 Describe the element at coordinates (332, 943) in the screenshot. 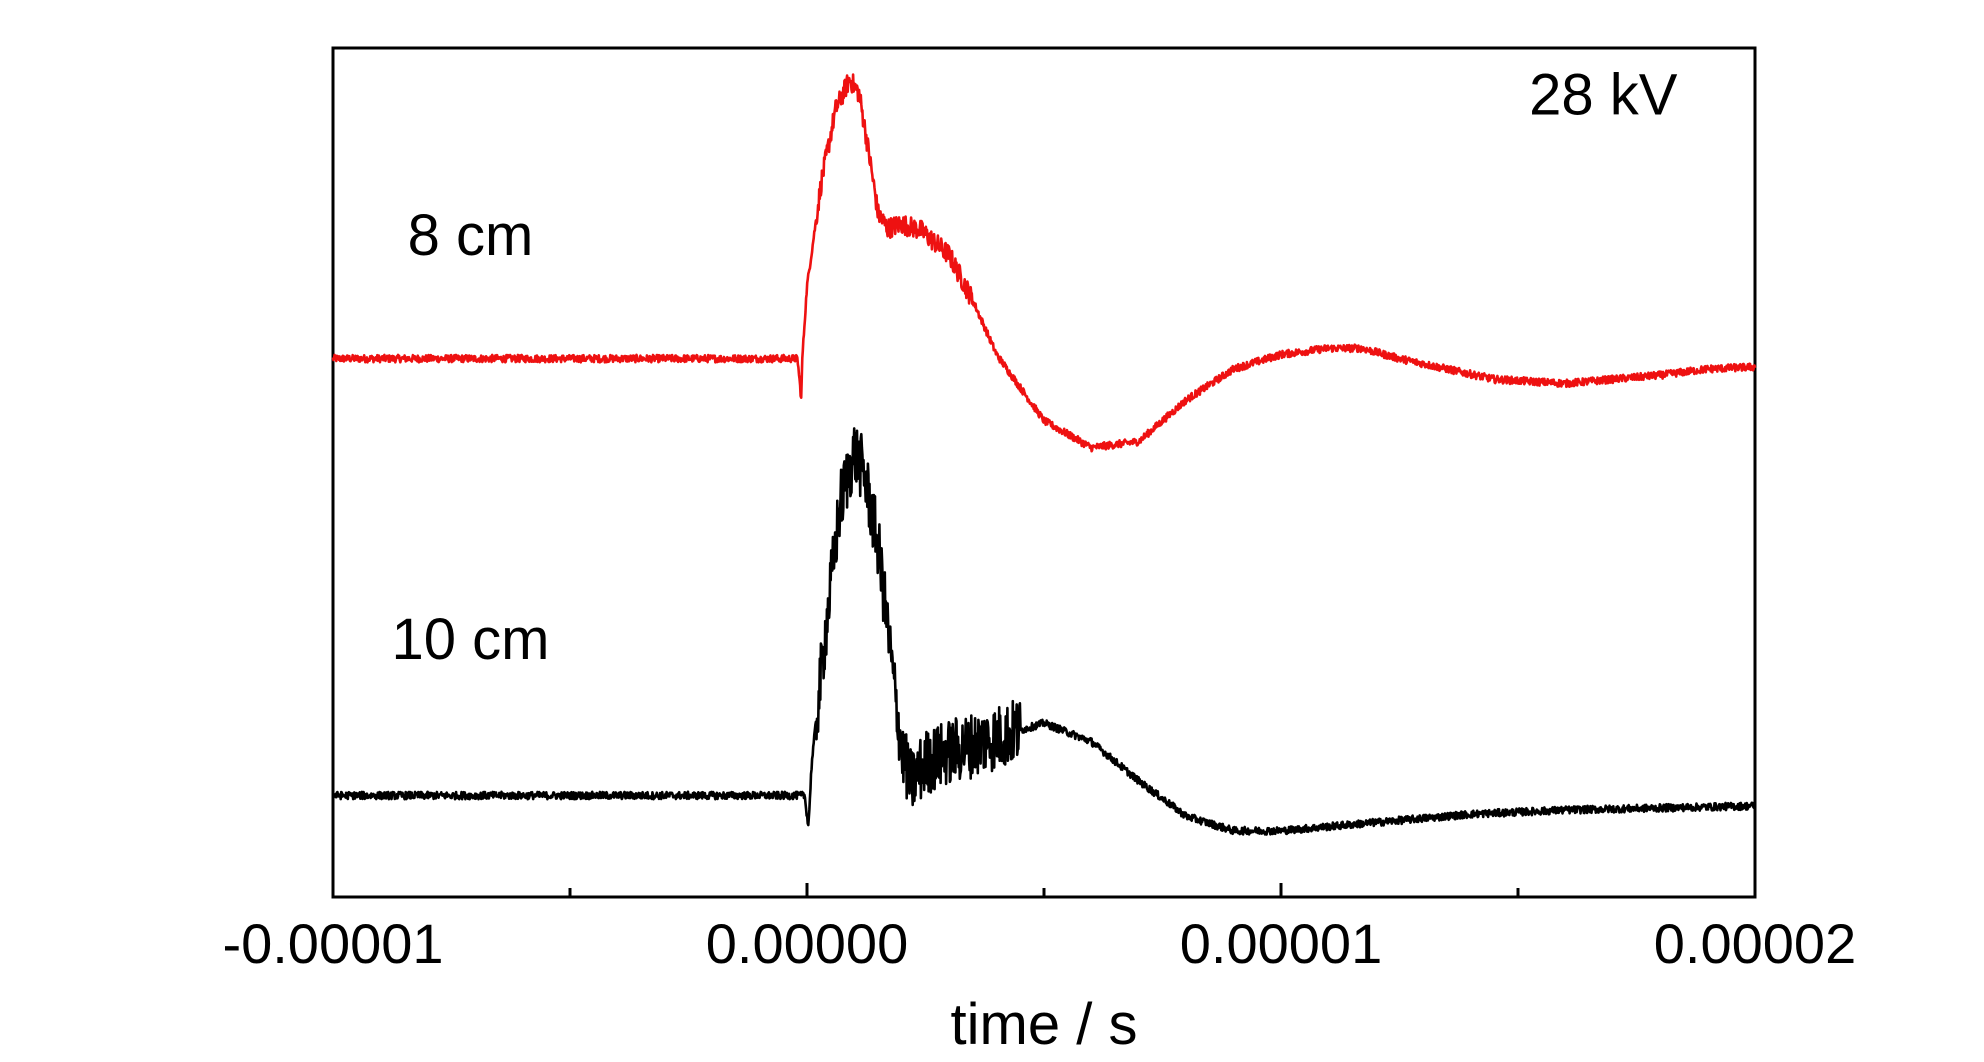

I see `x-tick-label: -0.00001` at that location.